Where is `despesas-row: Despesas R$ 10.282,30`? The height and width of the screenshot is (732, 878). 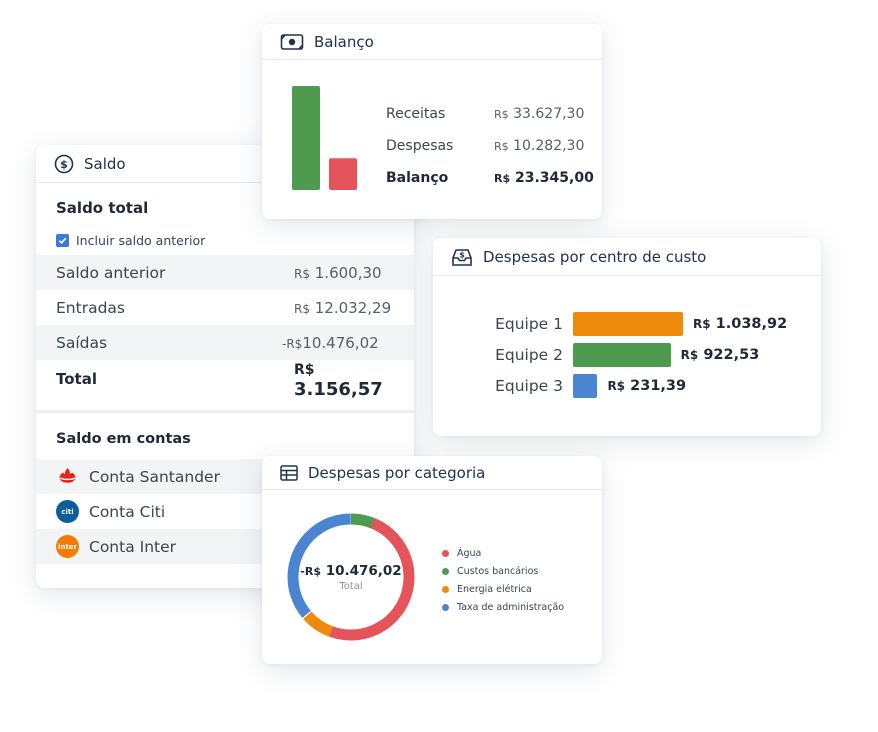 despesas-row: Despesas R$ 10.282,30 is located at coordinates (485, 146).